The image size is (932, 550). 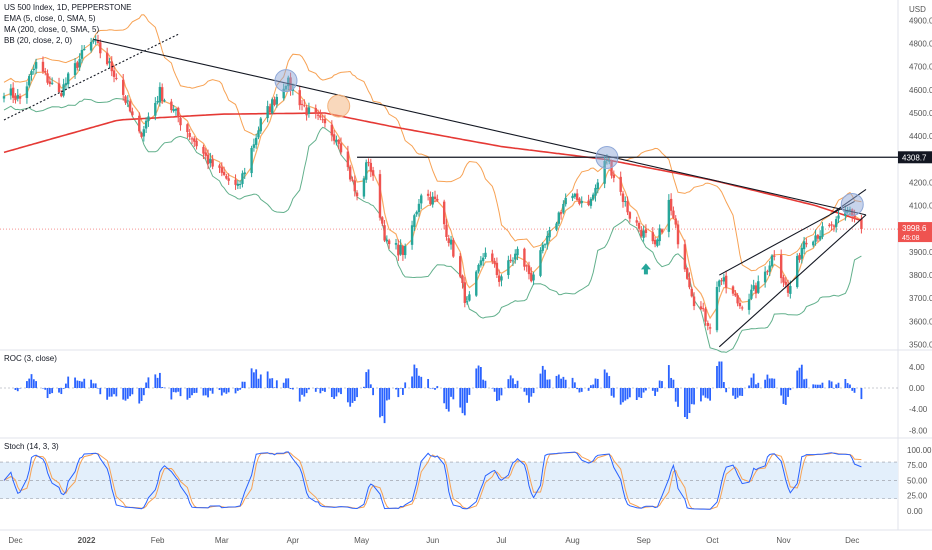 What do you see at coordinates (68, 7) in the screenshot?
I see `chart-title: US 500 Index, 1D, PEPPERSTONE` at bounding box center [68, 7].